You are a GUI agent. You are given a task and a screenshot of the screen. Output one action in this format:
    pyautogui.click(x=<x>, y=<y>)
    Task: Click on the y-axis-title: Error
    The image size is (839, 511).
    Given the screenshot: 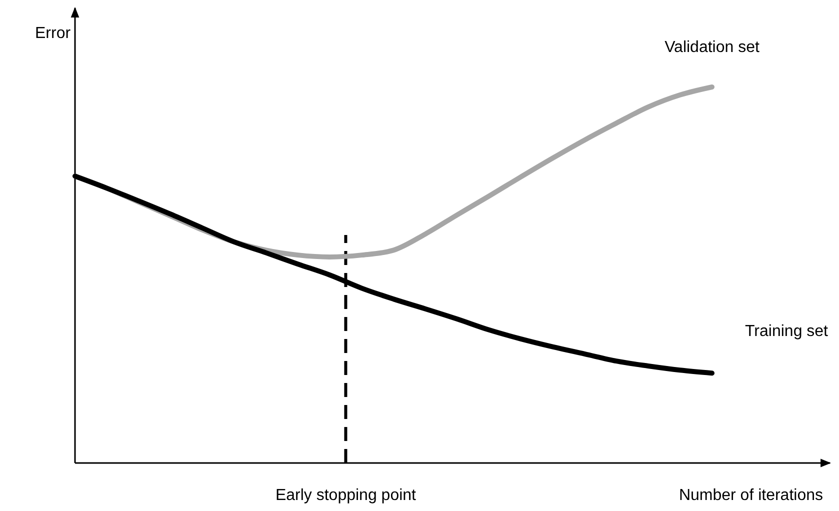 What is the action you would take?
    pyautogui.click(x=53, y=33)
    